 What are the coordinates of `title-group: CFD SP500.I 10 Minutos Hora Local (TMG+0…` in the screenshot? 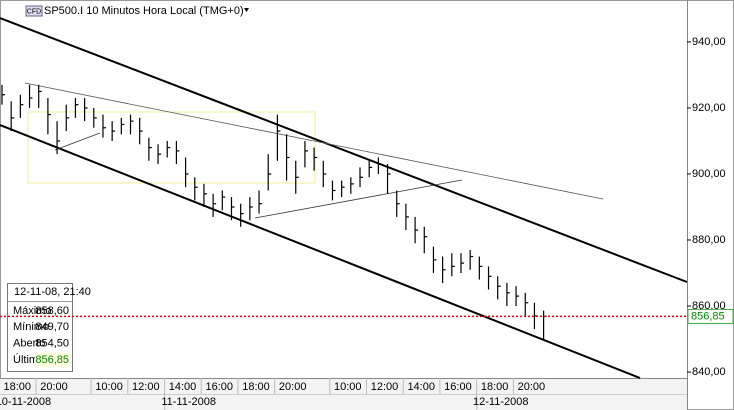 It's located at (126, 10).